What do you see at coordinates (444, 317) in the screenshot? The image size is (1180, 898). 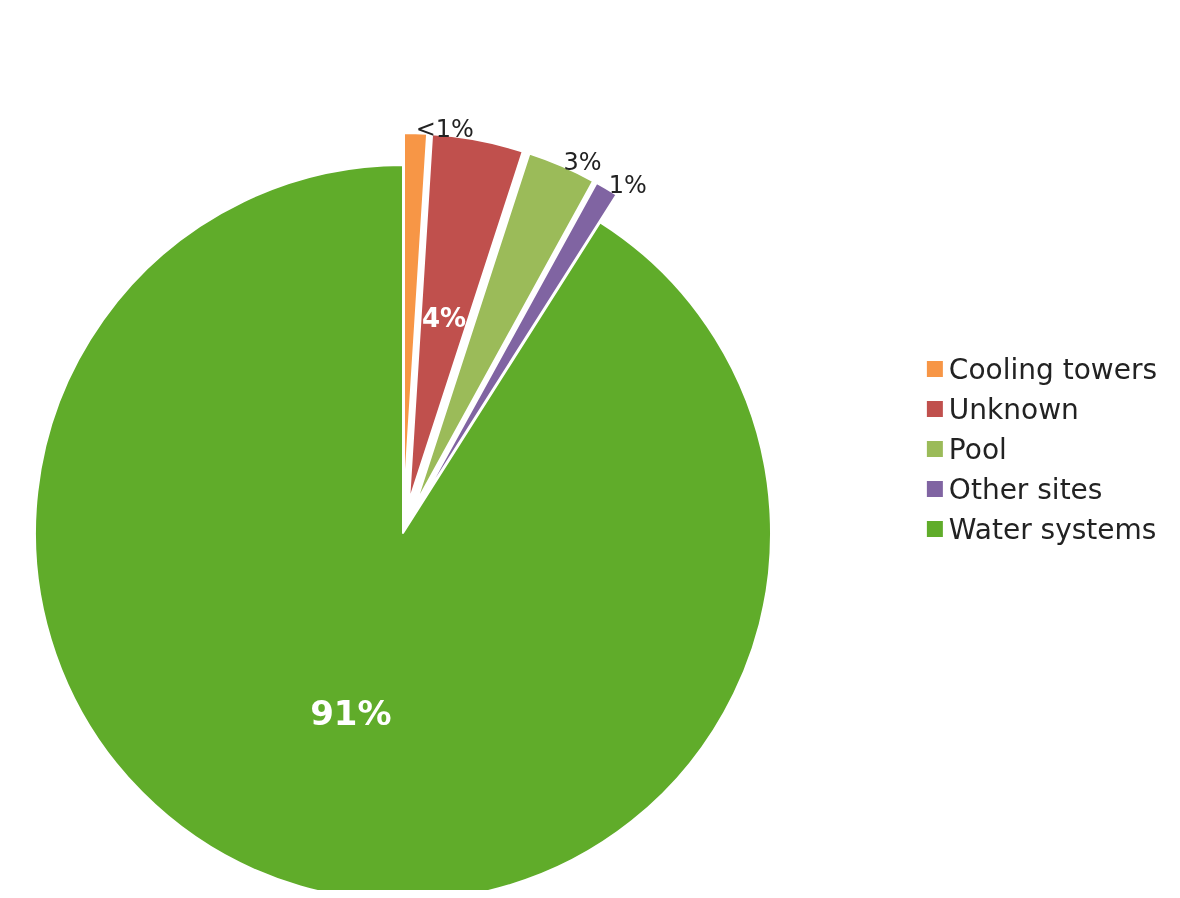 I see `data-label: 4%` at bounding box center [444, 317].